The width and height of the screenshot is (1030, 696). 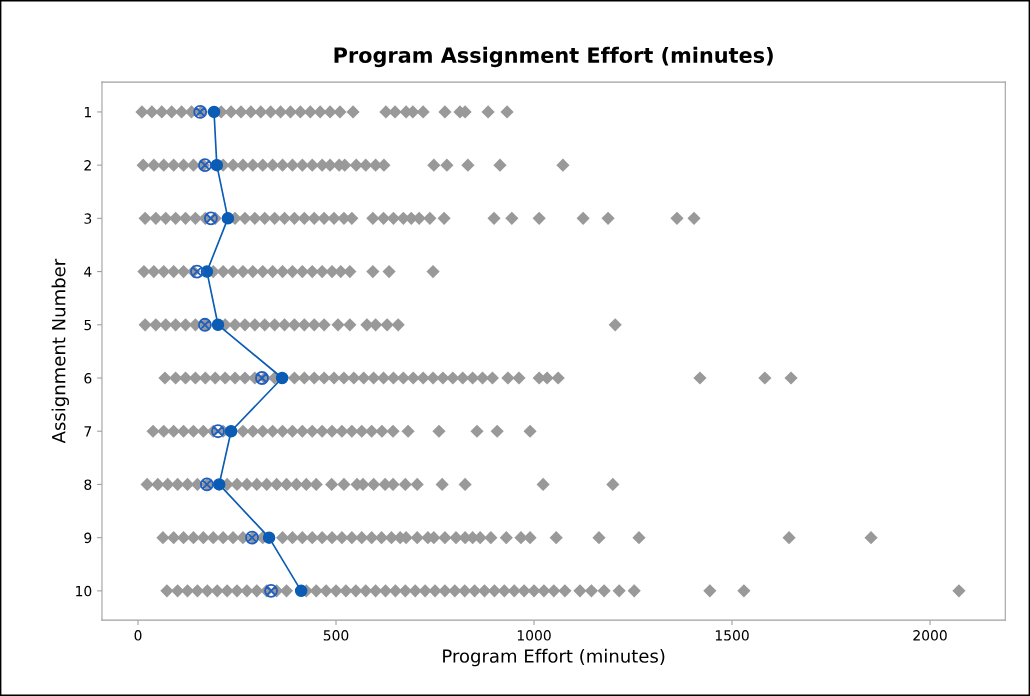 I want to click on y-tick-label: 10, so click(x=84, y=591).